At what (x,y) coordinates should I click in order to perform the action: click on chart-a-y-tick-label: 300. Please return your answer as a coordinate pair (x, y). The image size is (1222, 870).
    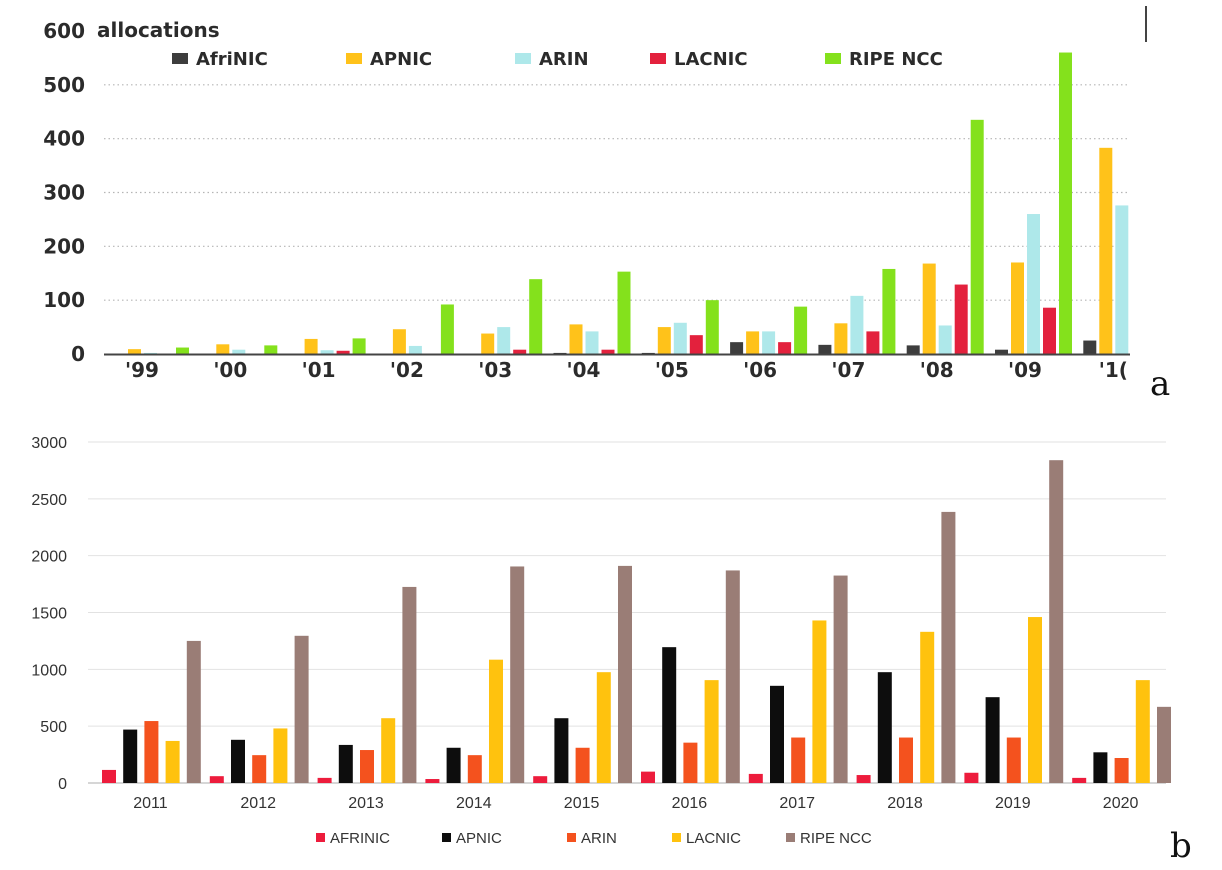
    Looking at the image, I should click on (64, 193).